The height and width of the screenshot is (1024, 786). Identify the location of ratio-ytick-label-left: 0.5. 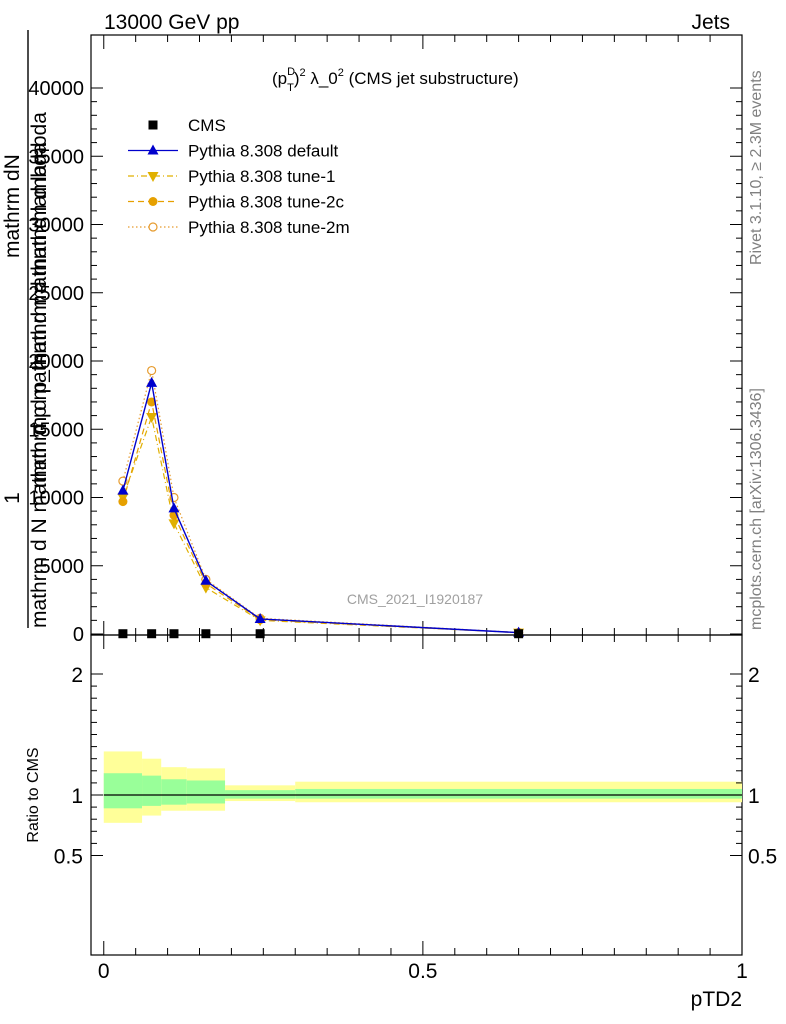
(68, 857).